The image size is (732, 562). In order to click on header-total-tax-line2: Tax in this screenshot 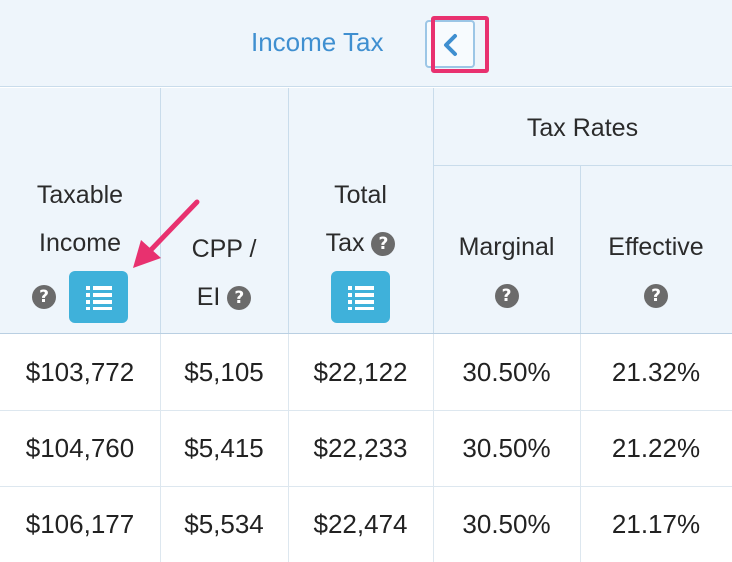, I will do `click(345, 243)`.